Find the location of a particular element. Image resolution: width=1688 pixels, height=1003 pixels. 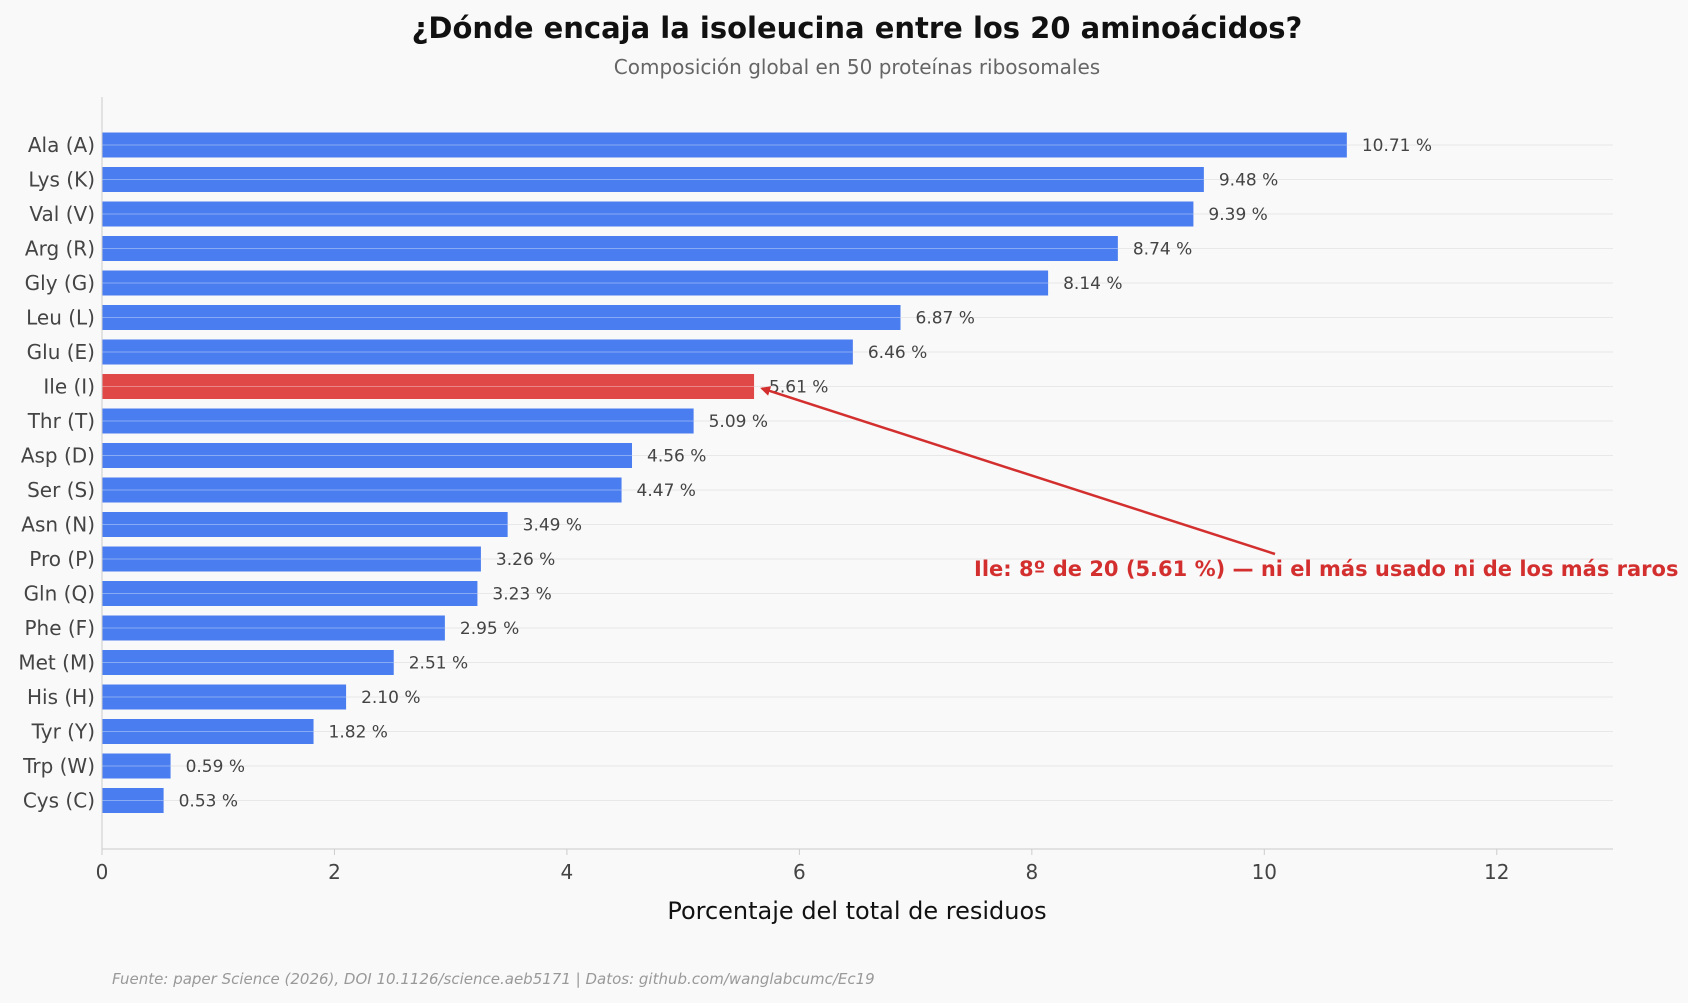

category-label: Ala (A) is located at coordinates (61, 145).